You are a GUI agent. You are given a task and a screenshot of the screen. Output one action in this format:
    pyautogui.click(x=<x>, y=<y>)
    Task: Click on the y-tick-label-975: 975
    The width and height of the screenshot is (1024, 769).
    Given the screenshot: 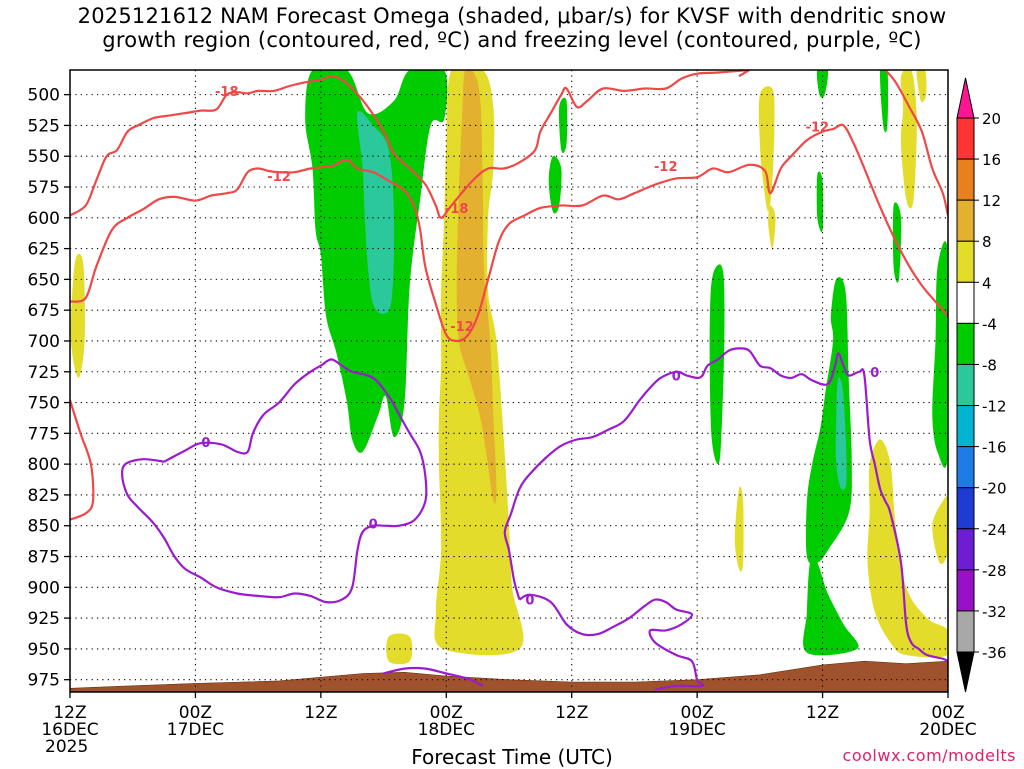 What is the action you would take?
    pyautogui.click(x=44, y=681)
    